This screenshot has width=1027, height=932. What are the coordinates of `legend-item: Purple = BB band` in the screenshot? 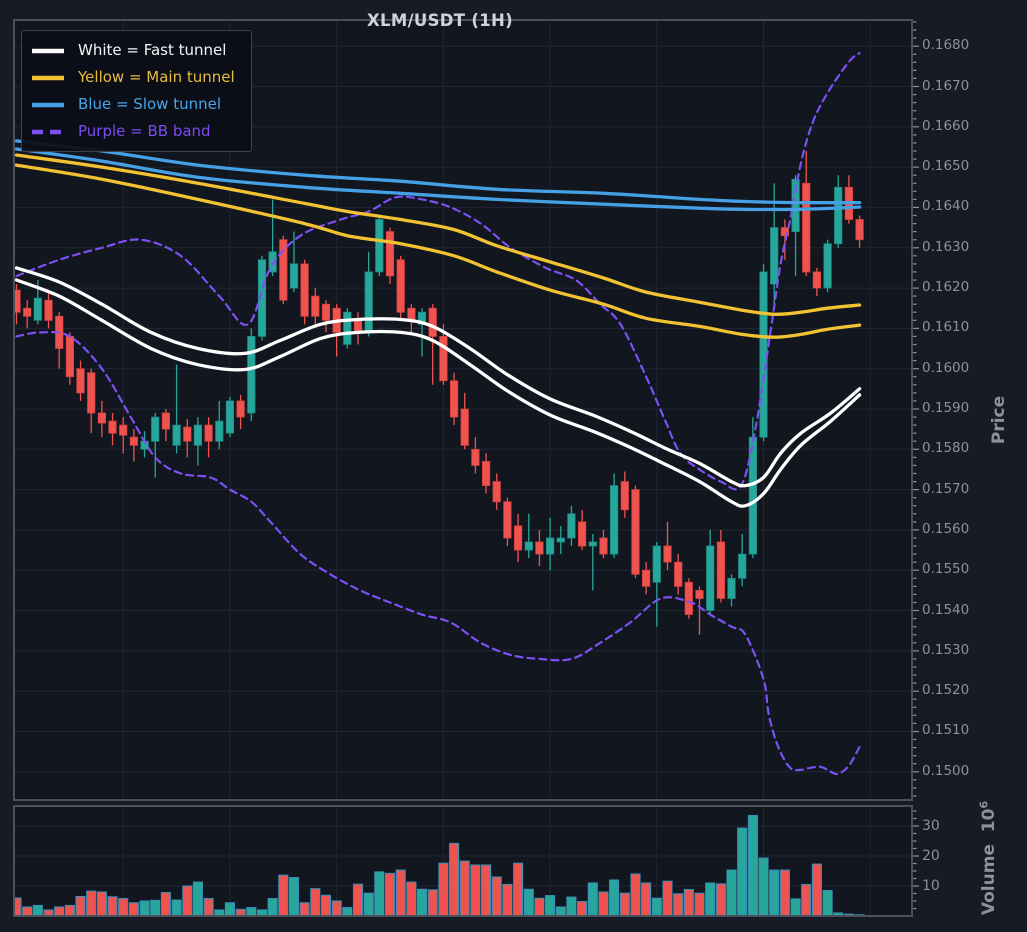 It's located at (133, 131).